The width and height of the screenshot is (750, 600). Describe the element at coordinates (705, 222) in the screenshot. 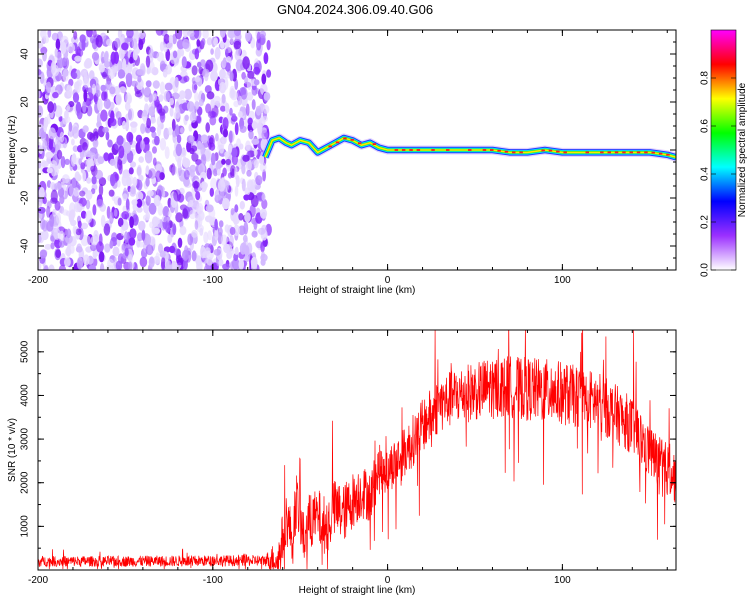

I see `colorbar-tick-label: 0.2` at that location.